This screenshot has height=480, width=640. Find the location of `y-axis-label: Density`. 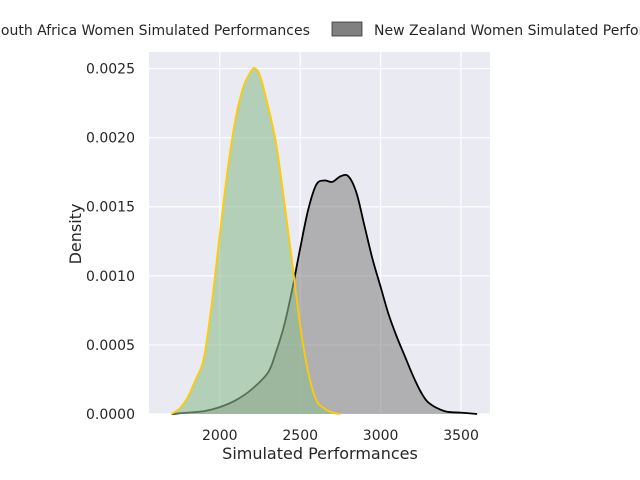

y-axis-label: Density is located at coordinates (75, 234).